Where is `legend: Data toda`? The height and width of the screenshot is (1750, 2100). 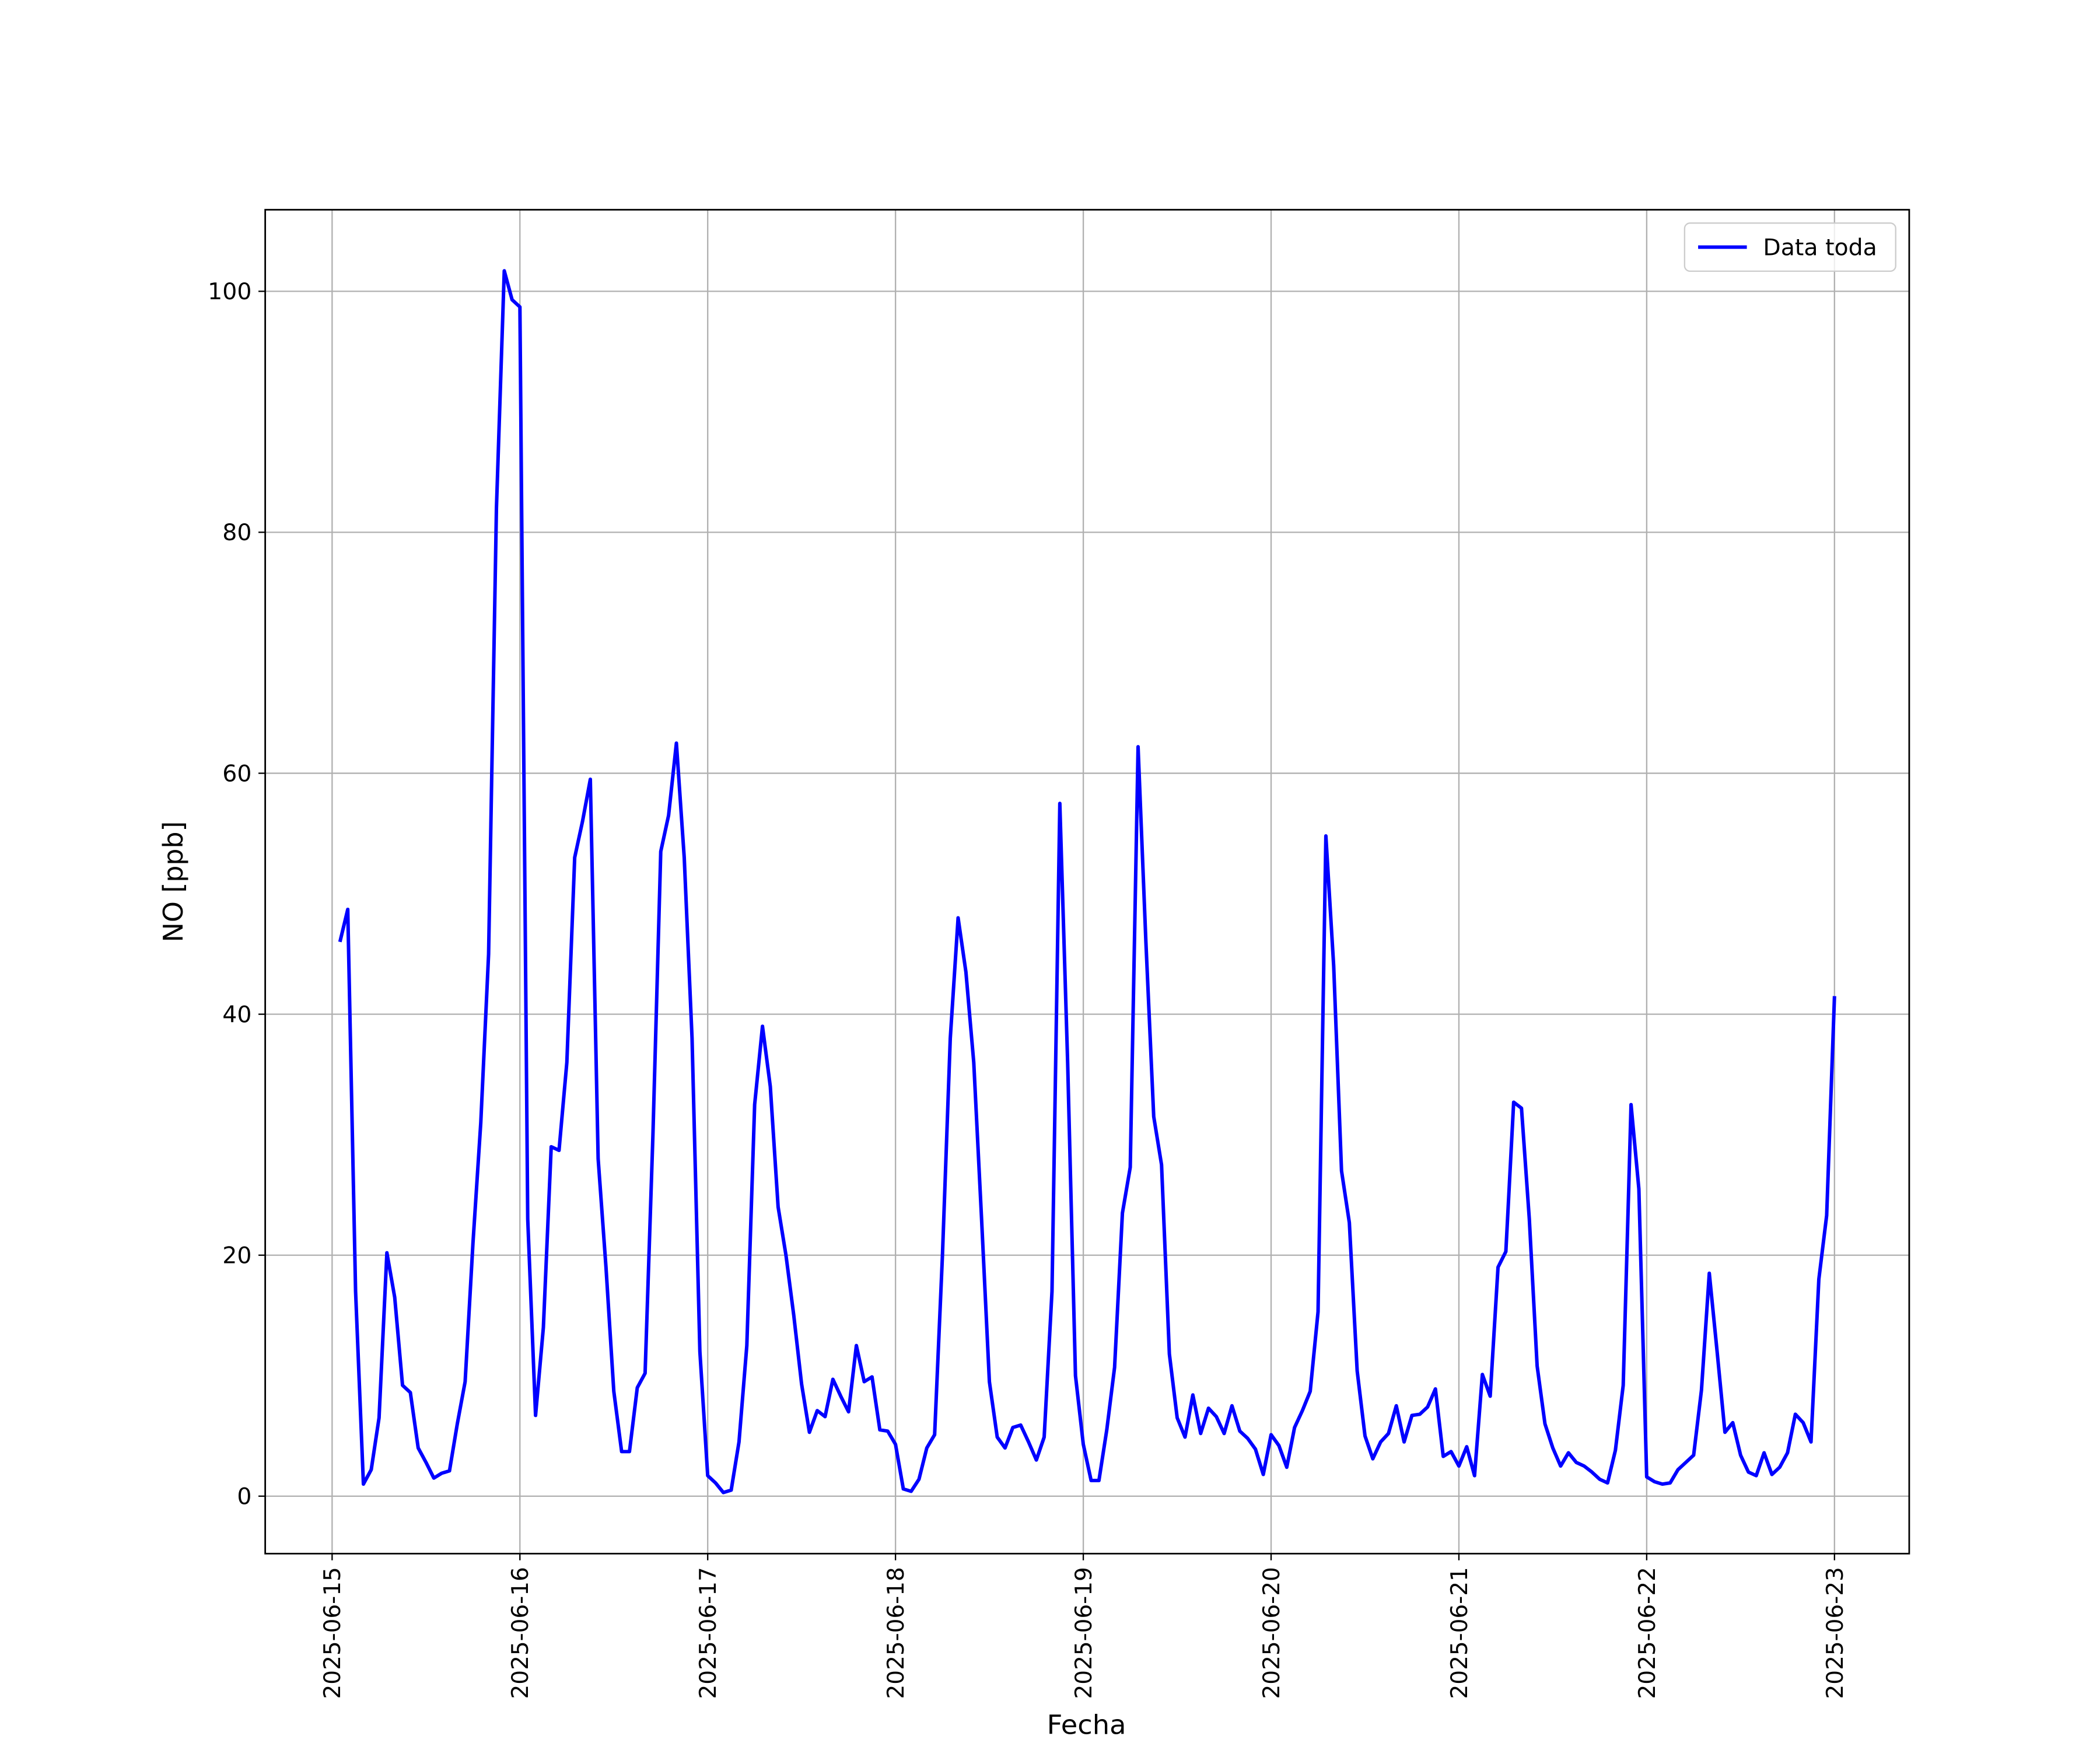
legend: Data toda is located at coordinates (1790, 247).